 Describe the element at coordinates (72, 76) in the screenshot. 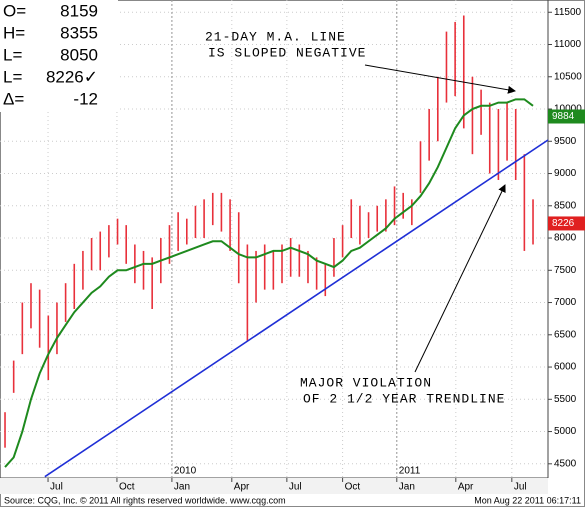

I see `readout-value: 8226✓` at that location.